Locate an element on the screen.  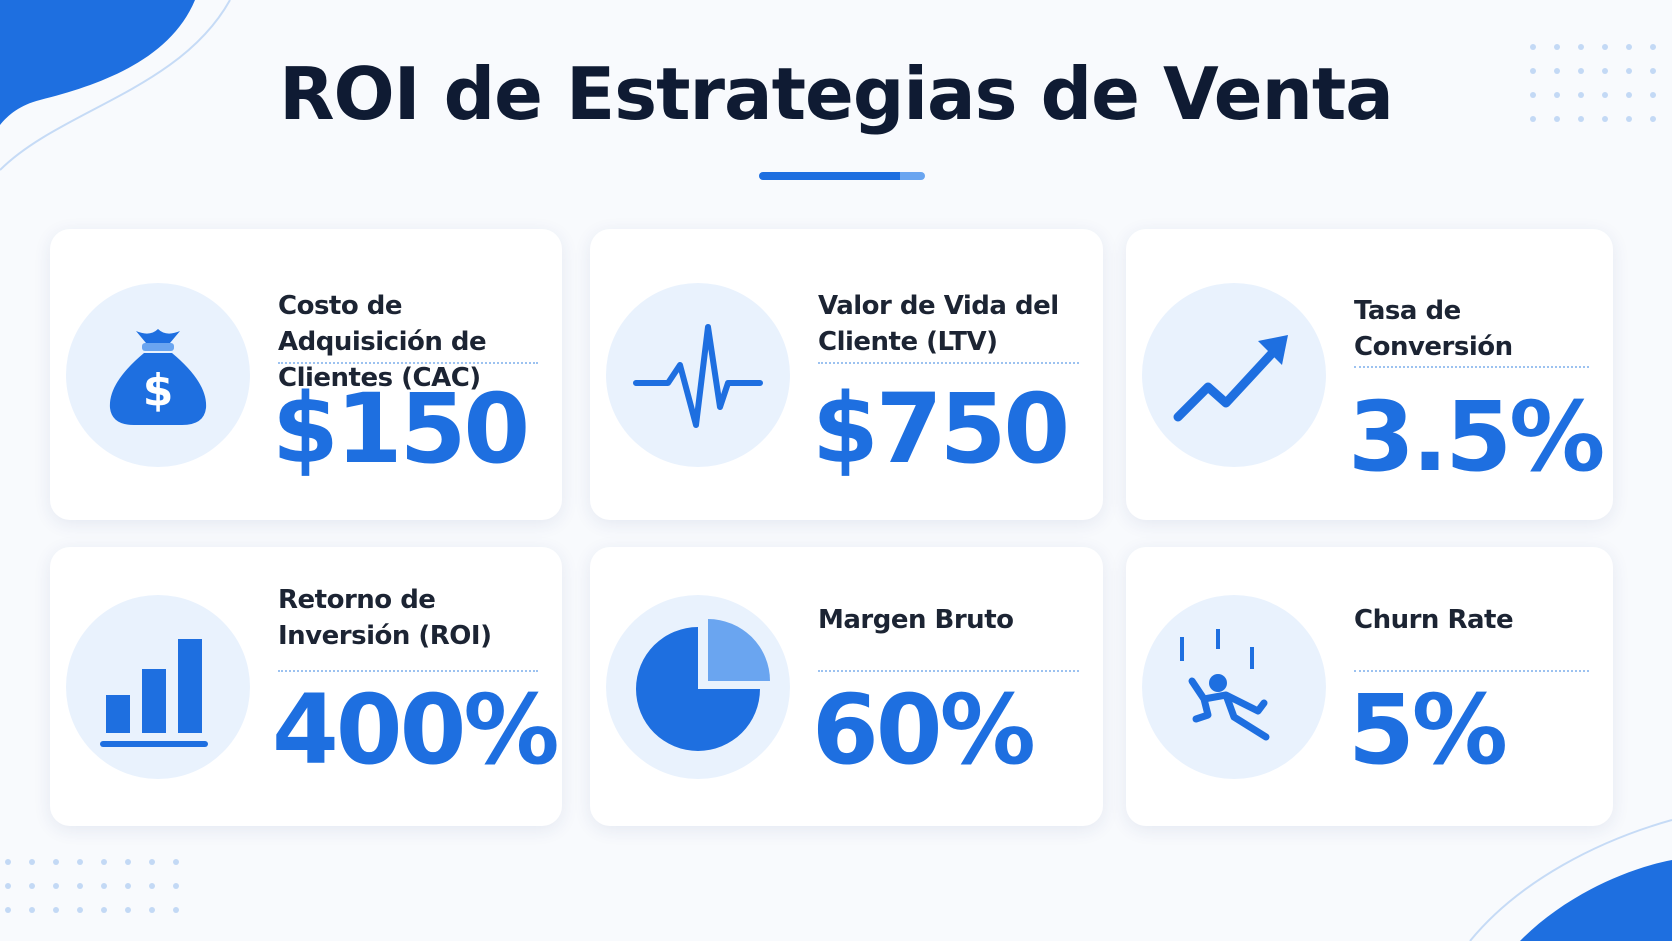
metric-card: Retorno de Inversión (ROI) 400% is located at coordinates (306, 686).